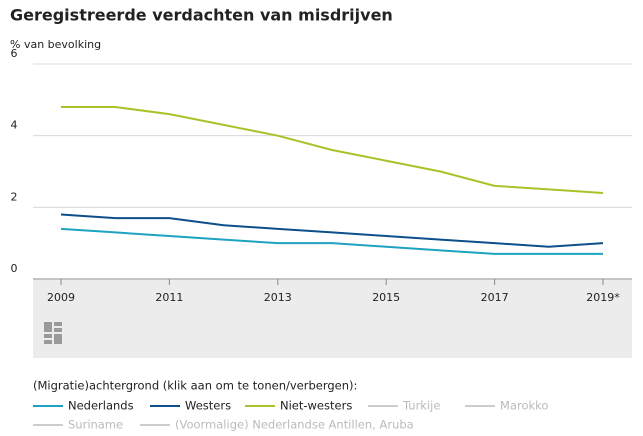 This screenshot has height=436, width=643. Describe the element at coordinates (95, 425) in the screenshot. I see `legend-label: Suriname` at that location.